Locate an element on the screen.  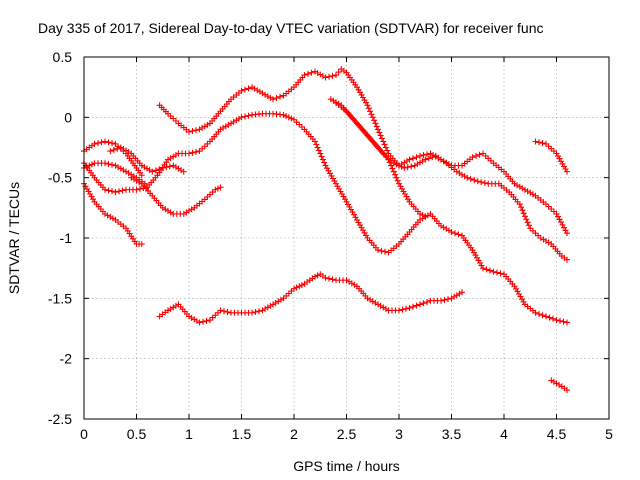
x-tick-label: 3.5 is located at coordinates (452, 434).